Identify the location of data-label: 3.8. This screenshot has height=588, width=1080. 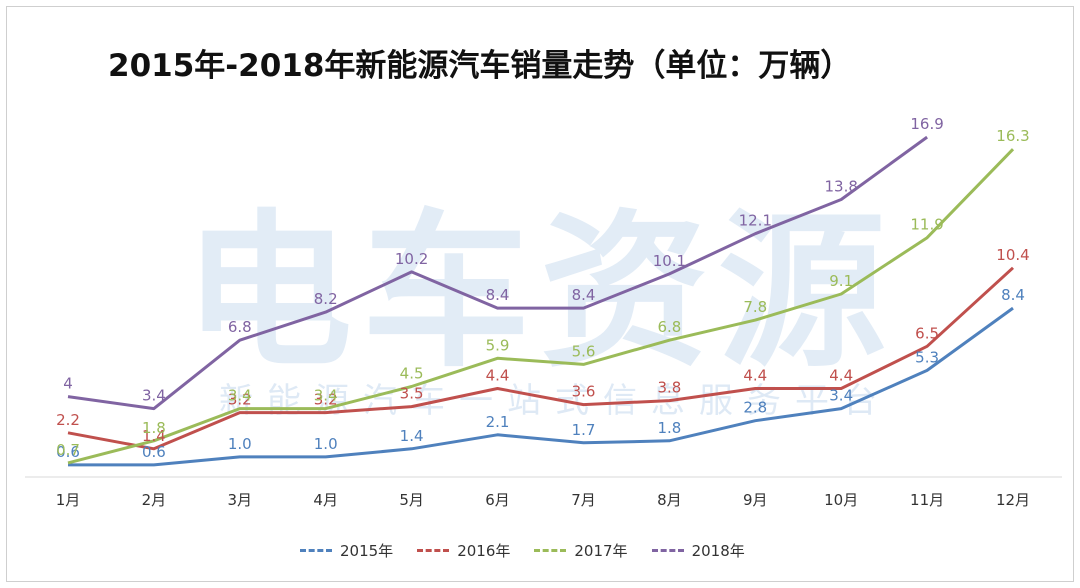
(669, 388).